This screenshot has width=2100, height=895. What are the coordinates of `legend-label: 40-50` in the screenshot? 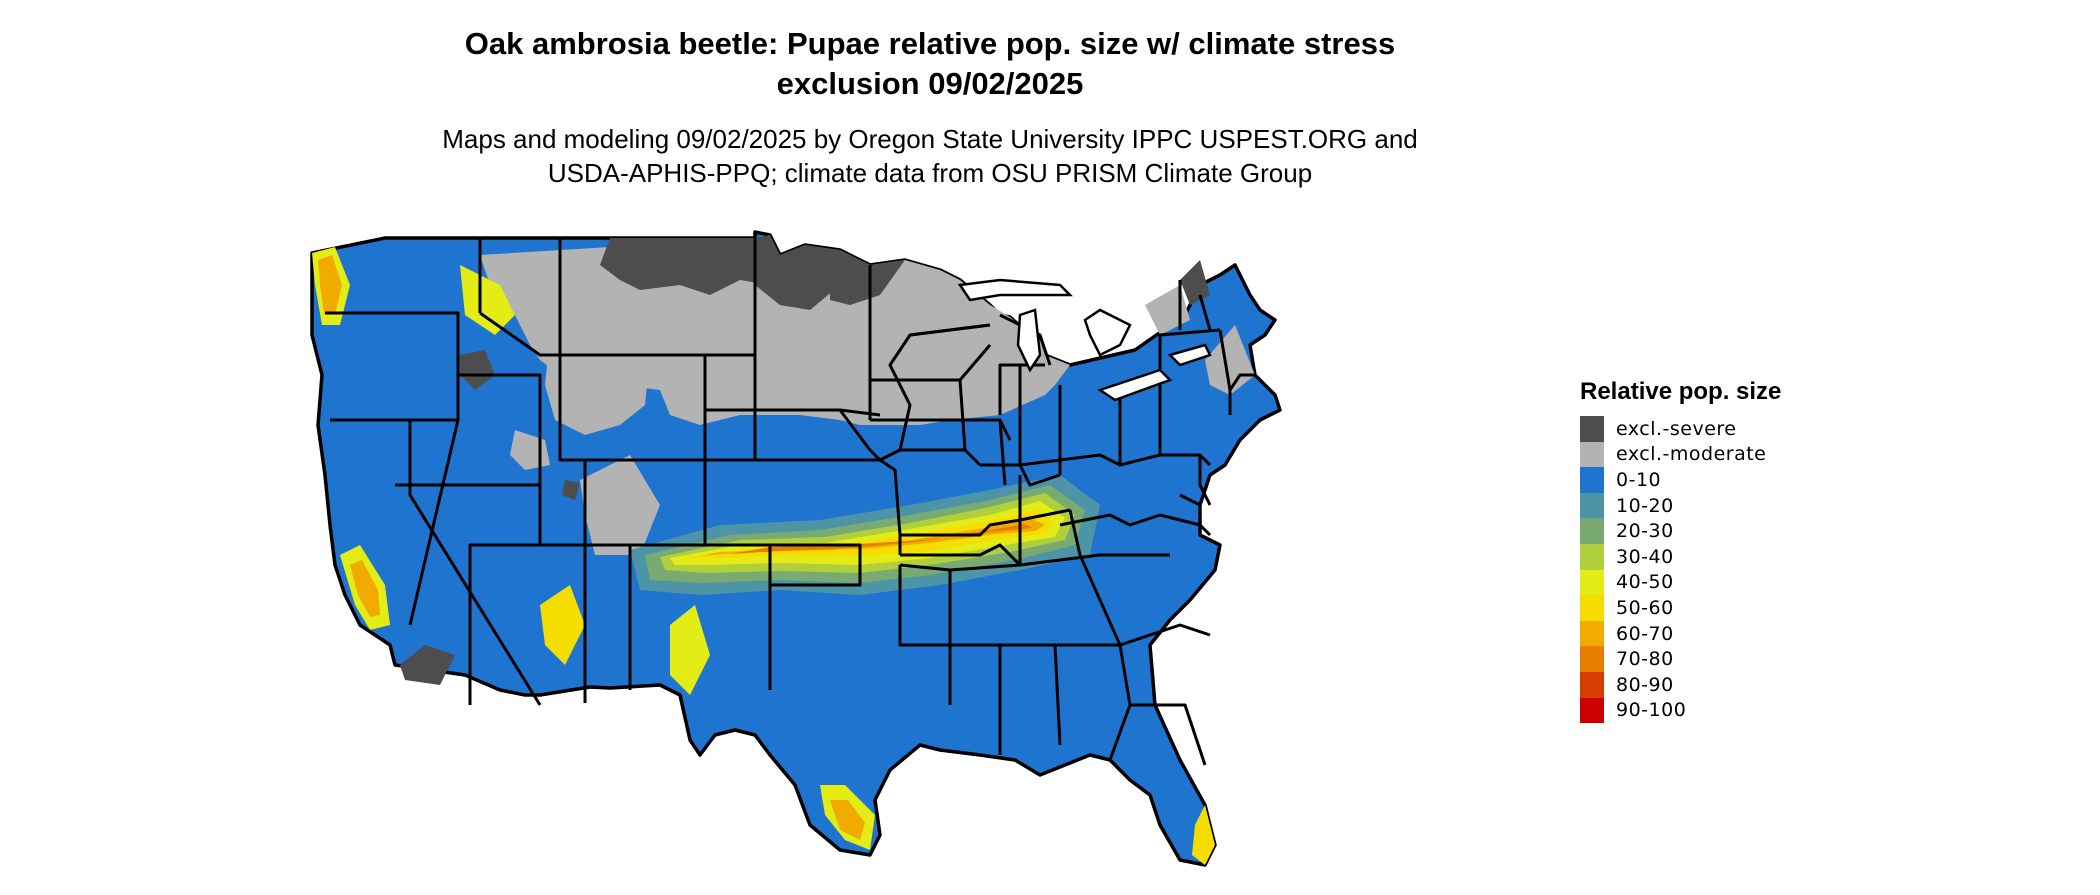 It's located at (1645, 582).